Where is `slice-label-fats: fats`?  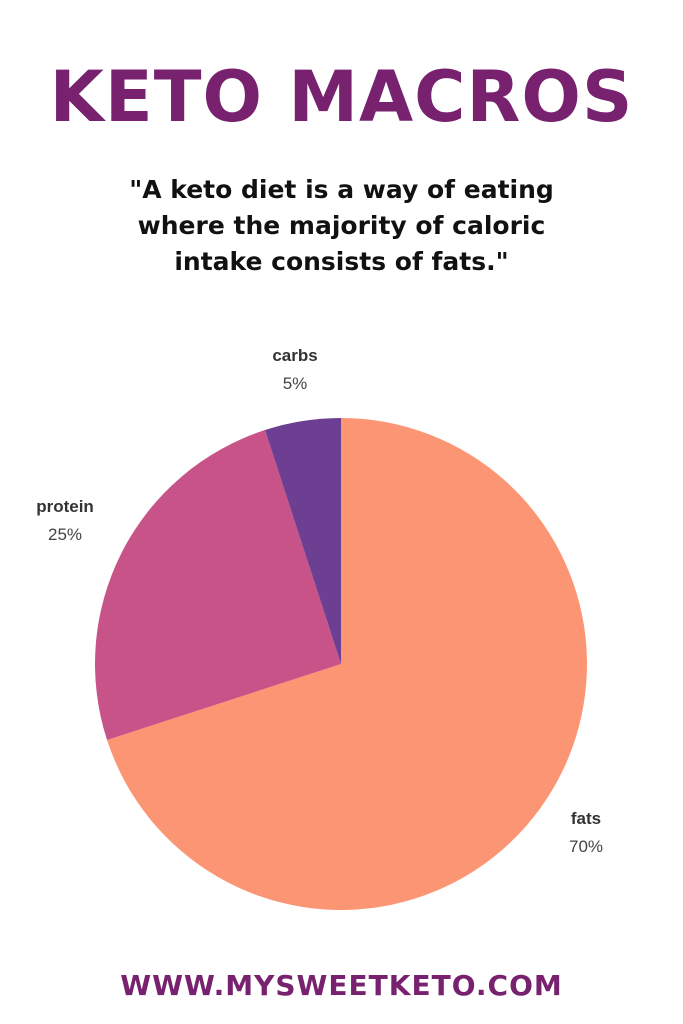
slice-label-fats: fats is located at coordinates (586, 818).